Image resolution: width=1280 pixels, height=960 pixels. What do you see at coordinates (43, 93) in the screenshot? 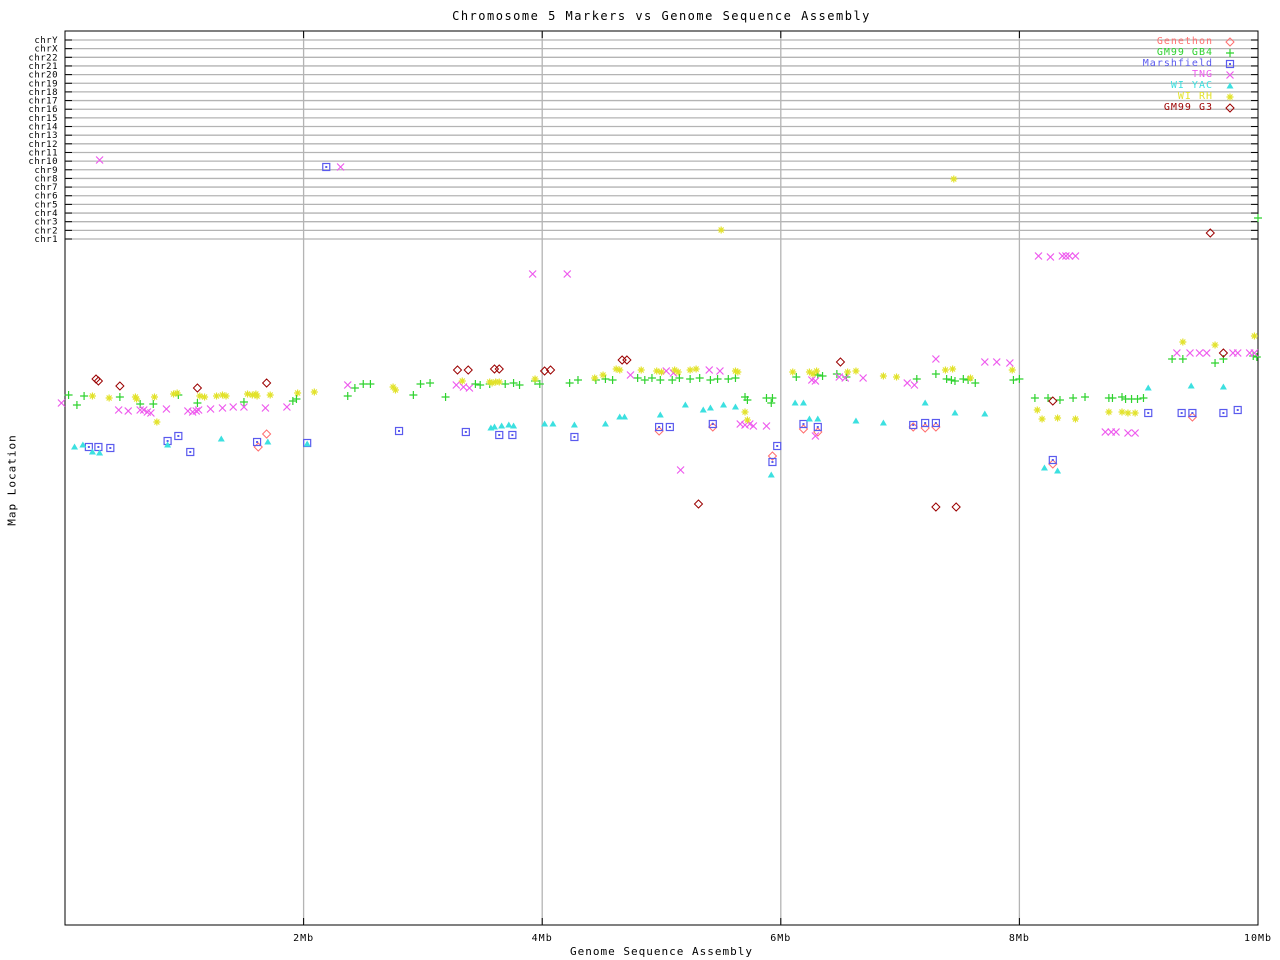
I see `y-tick-label: chr18` at bounding box center [43, 93].